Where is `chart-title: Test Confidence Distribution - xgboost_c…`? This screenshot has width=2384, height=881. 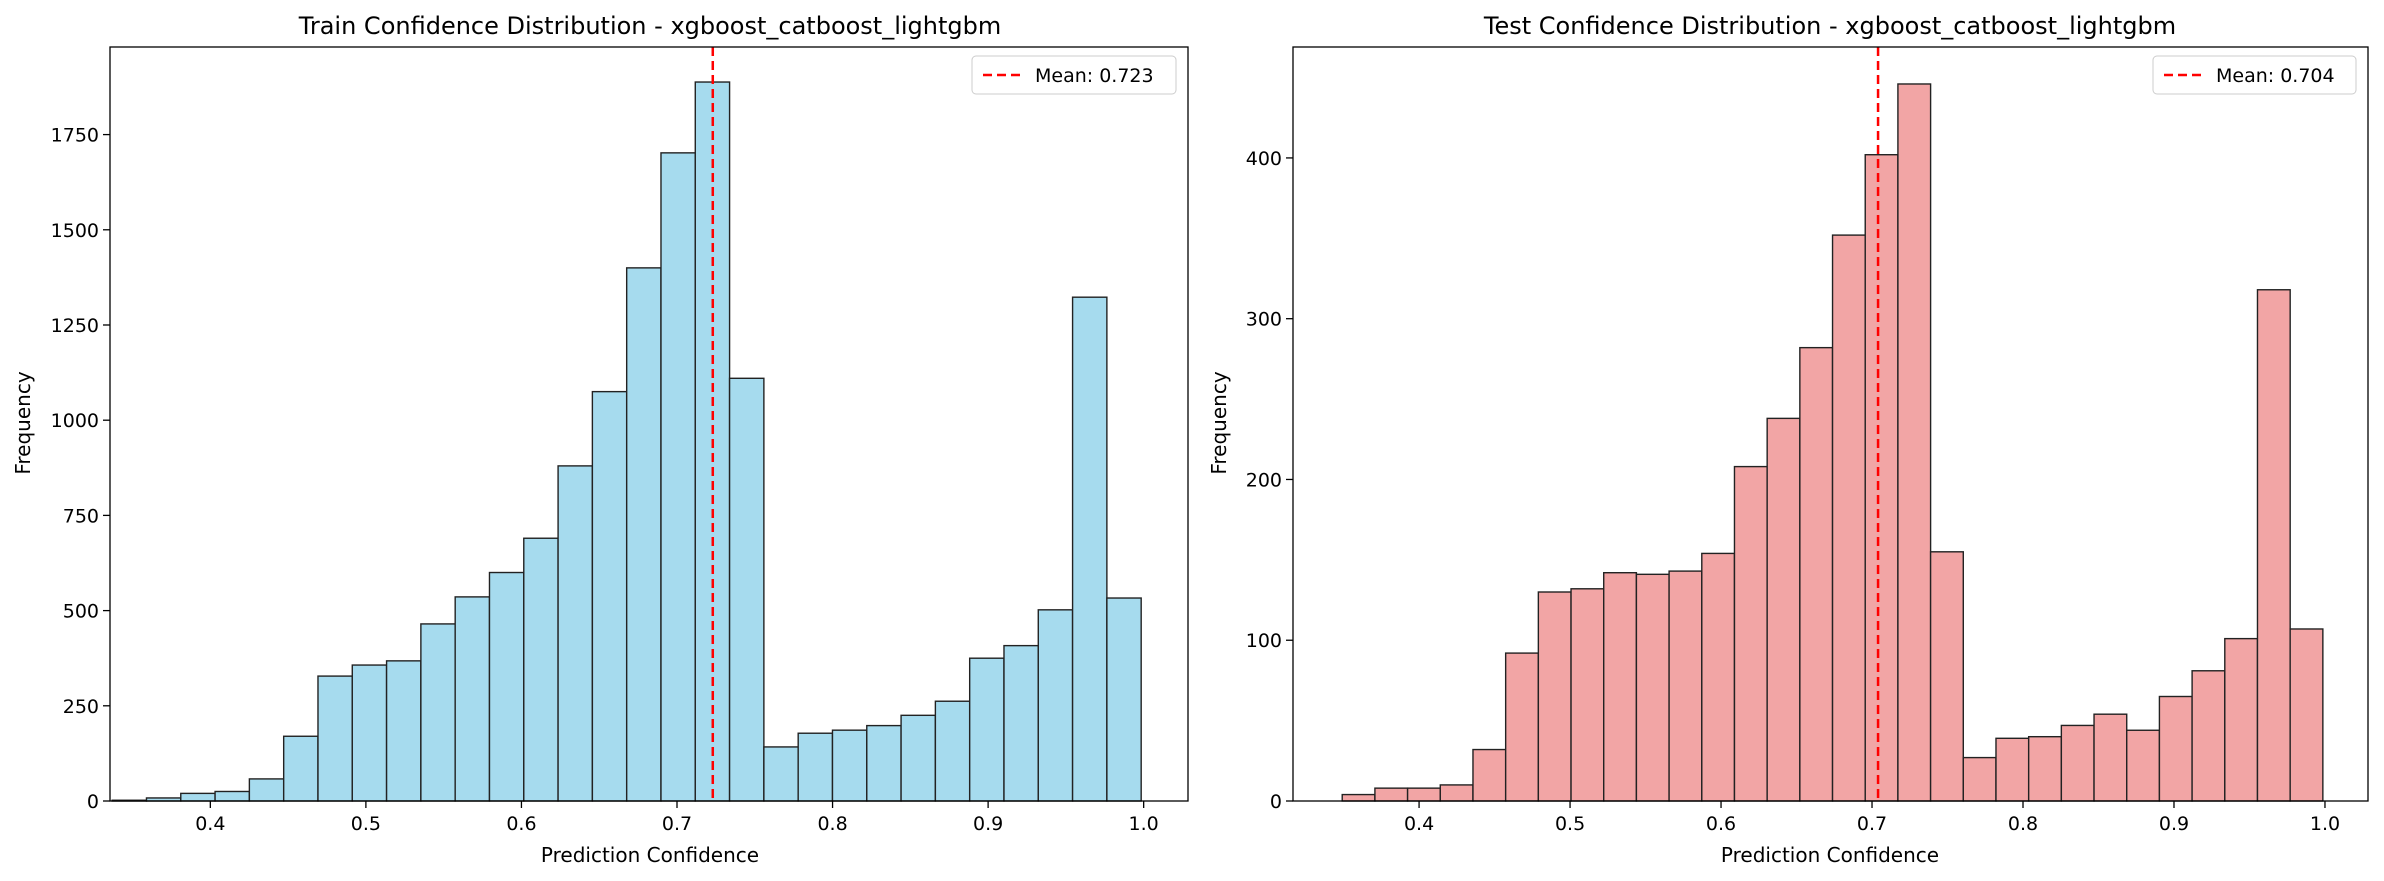
chart-title: Test Confidence Distribution - xgboost_c… is located at coordinates (1829, 26).